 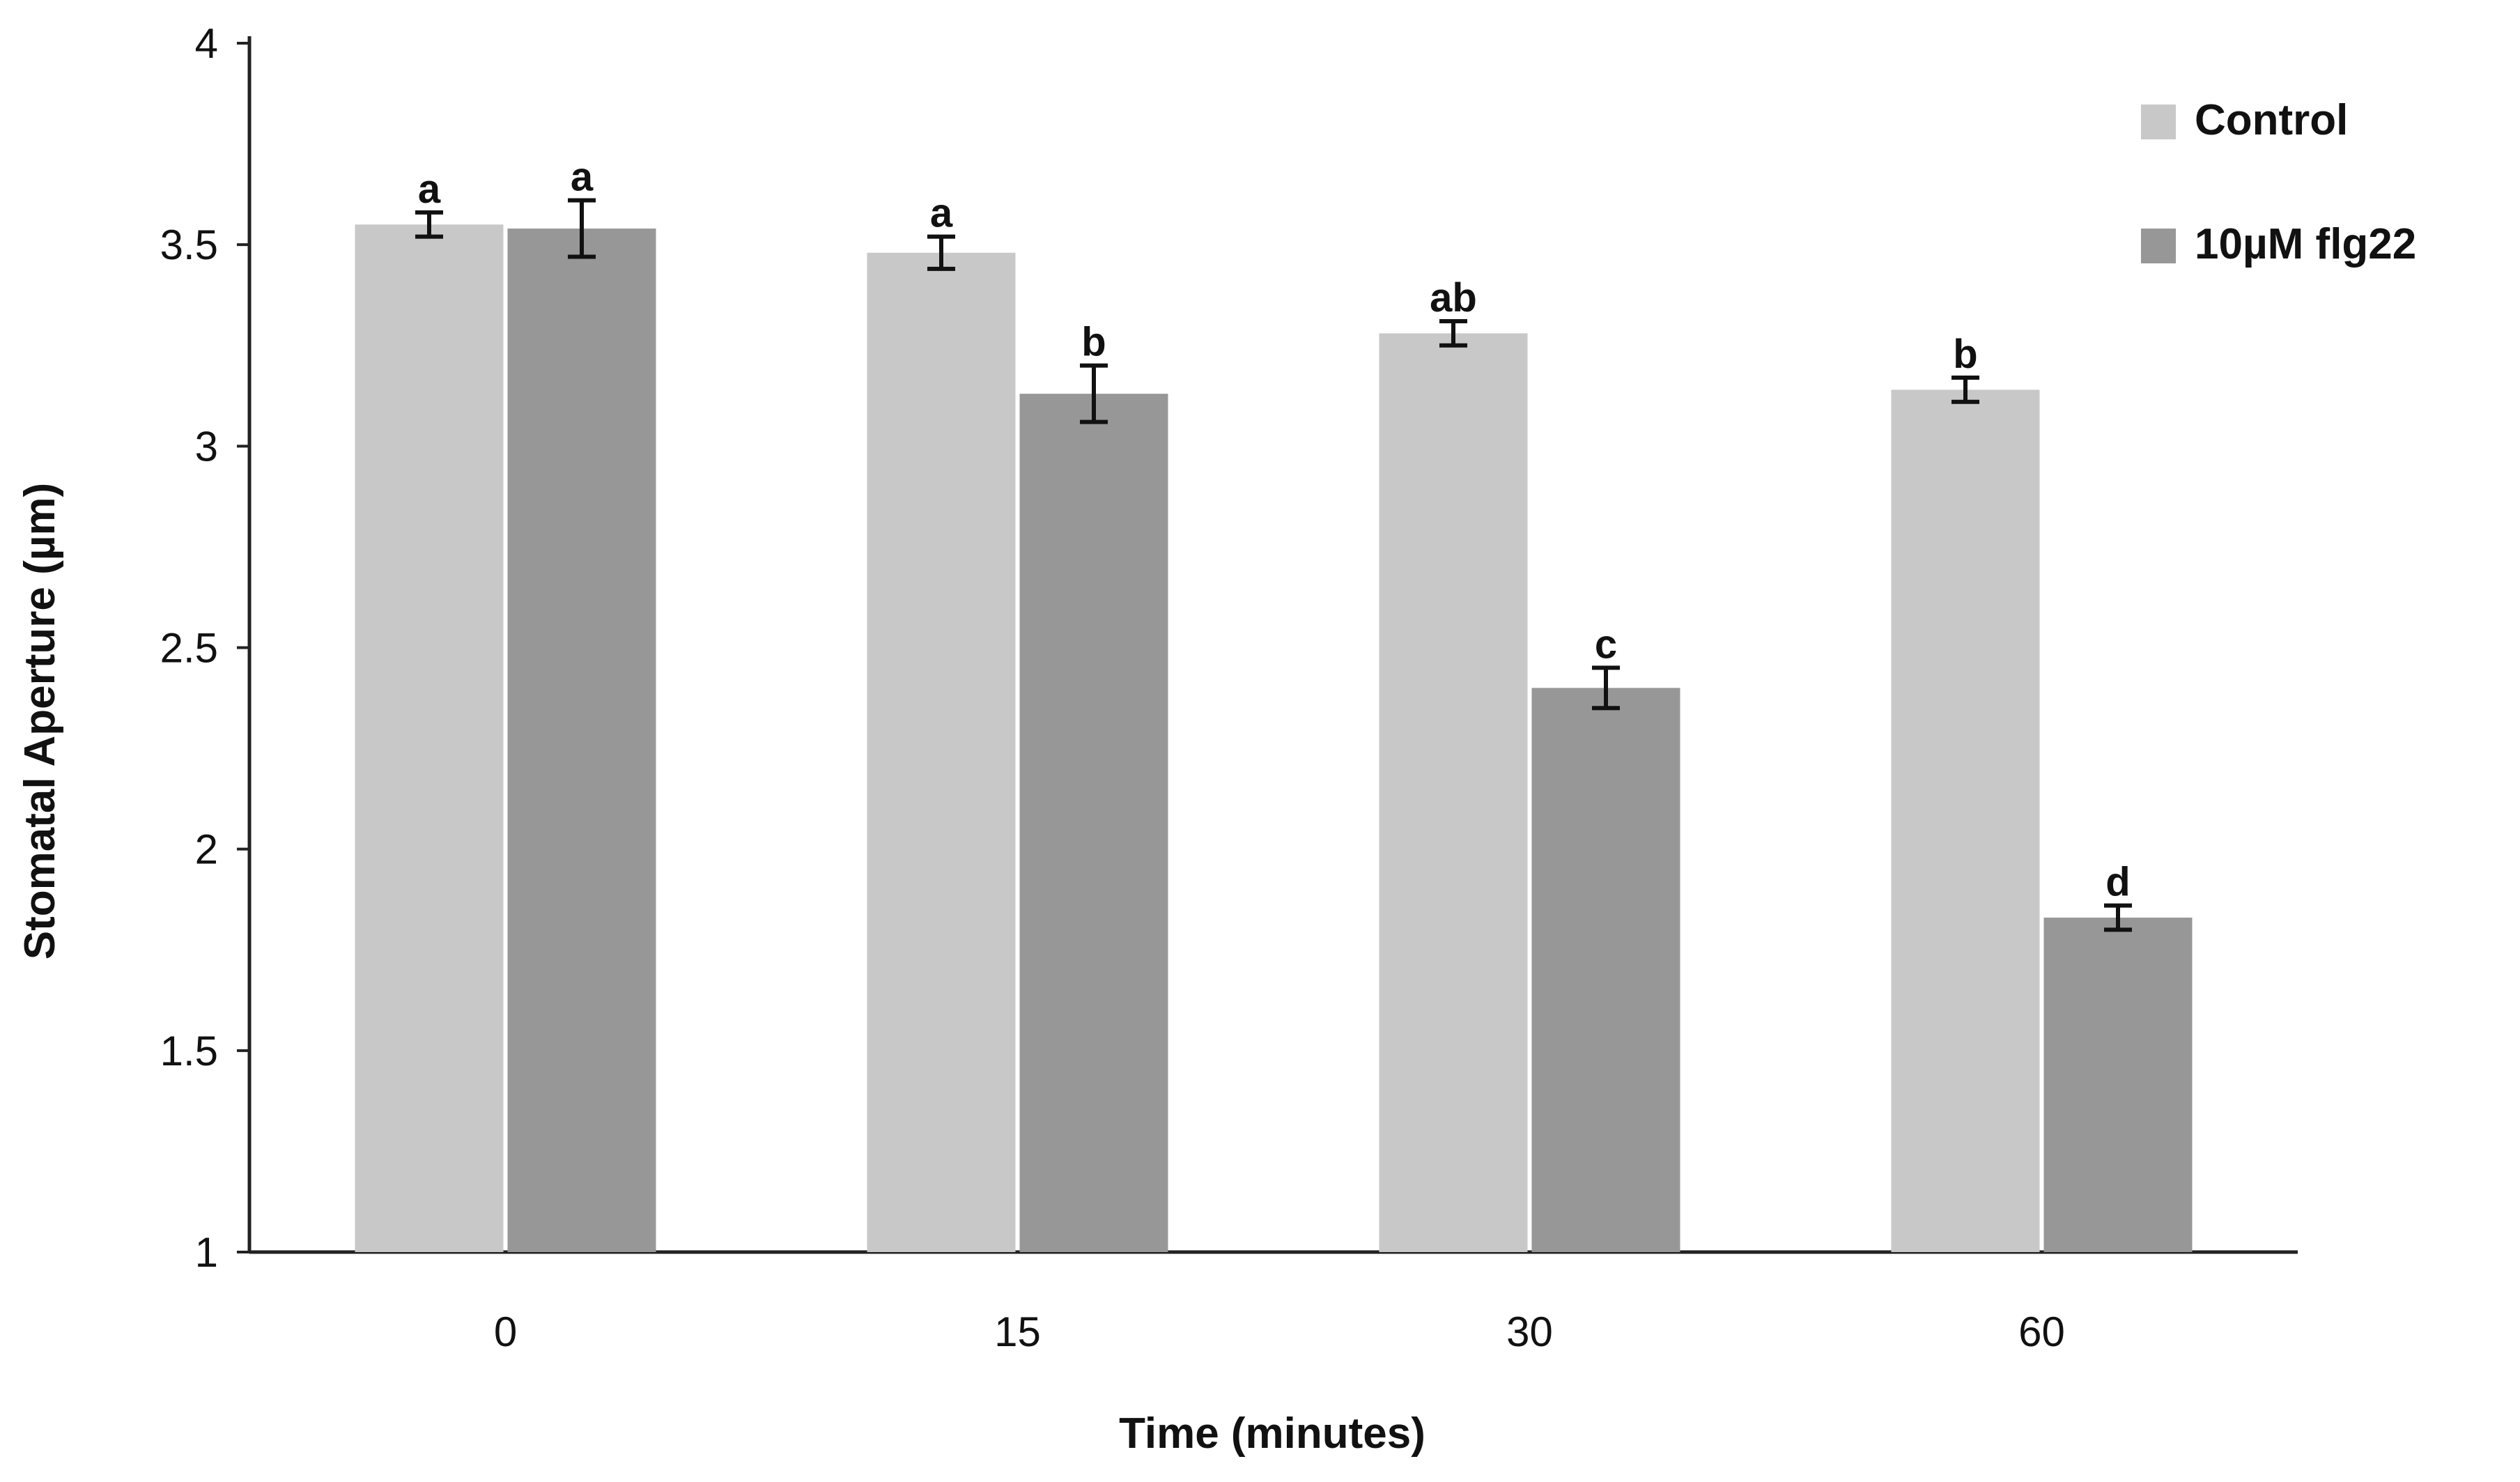 What do you see at coordinates (207, 849) in the screenshot?
I see `y-tick-label: 2` at bounding box center [207, 849].